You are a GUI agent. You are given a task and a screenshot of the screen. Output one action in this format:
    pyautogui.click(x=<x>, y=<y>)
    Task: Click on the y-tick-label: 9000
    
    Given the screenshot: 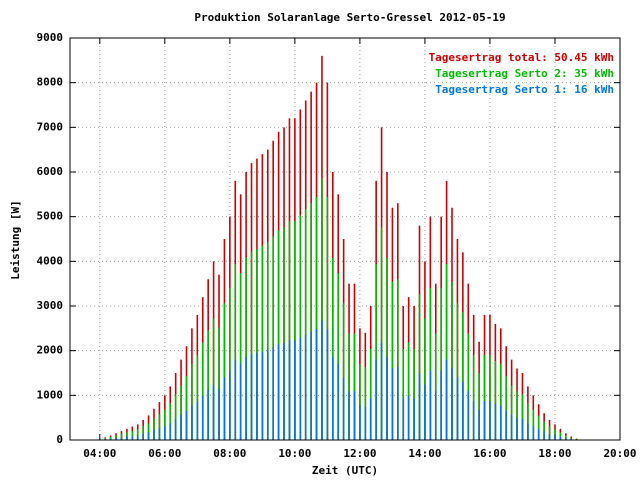 What is the action you would take?
    pyautogui.click(x=50, y=37)
    